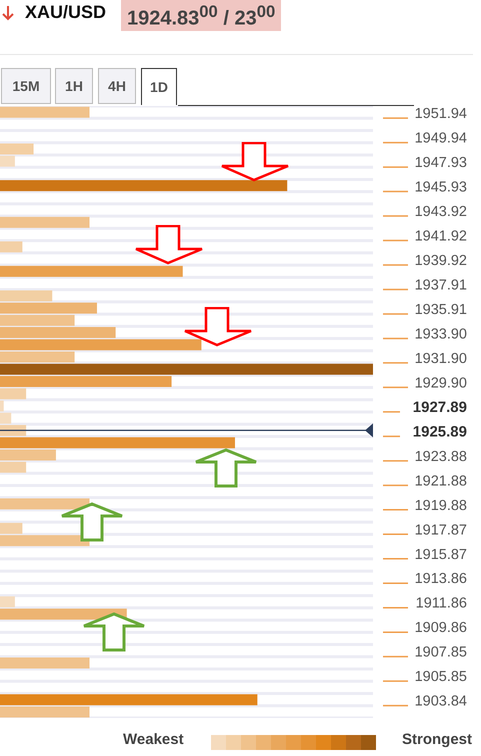  What do you see at coordinates (440, 261) in the screenshot?
I see `y-tick-label: 1939.92` at bounding box center [440, 261].